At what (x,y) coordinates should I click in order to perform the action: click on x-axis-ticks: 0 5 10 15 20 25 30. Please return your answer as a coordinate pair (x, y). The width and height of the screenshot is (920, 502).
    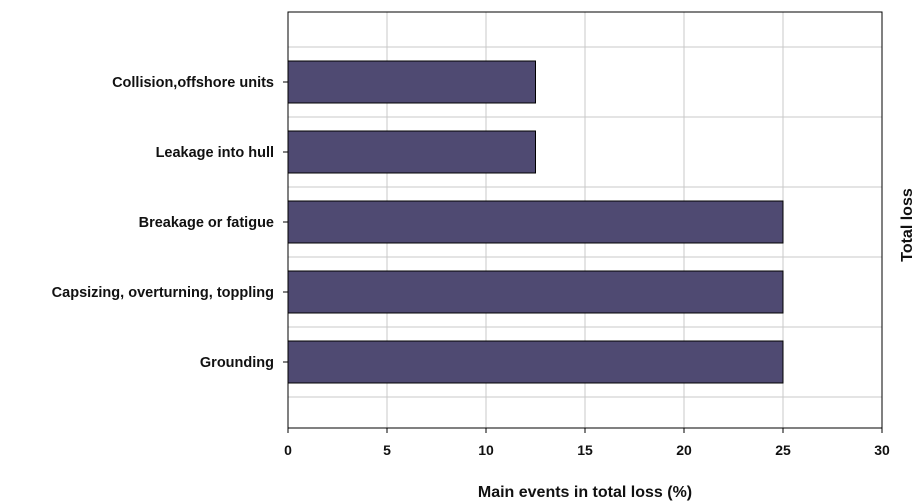
    Looking at the image, I should click on (587, 443).